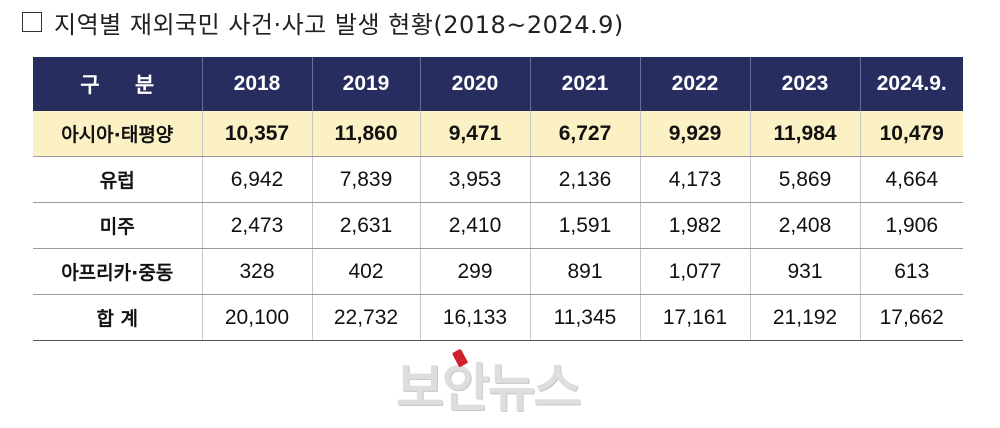 The height and width of the screenshot is (428, 1000). I want to click on header-year: 2022, so click(695, 84).